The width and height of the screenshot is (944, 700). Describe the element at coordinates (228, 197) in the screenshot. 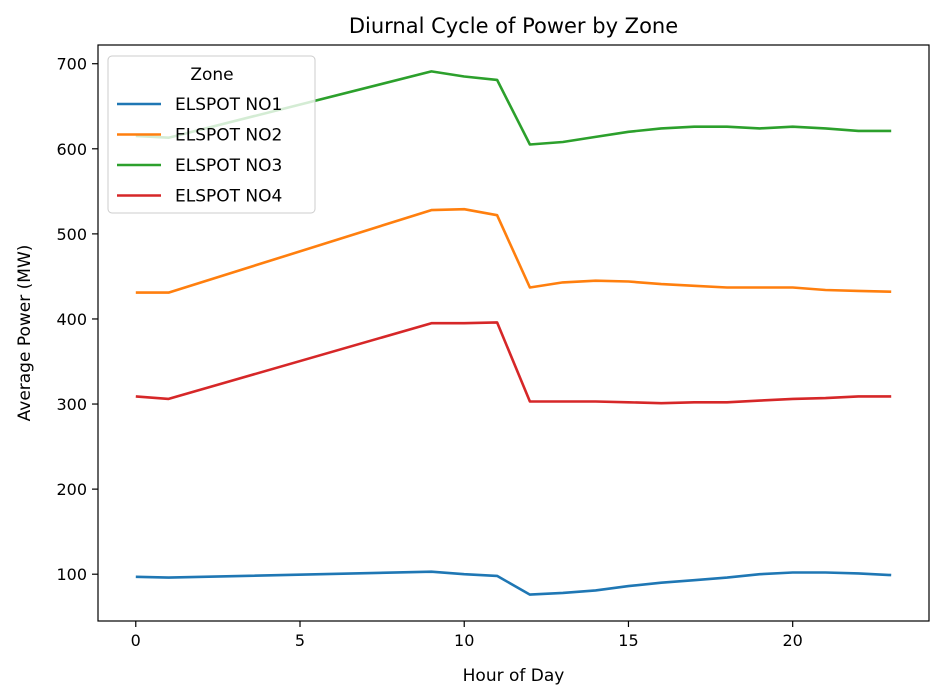

I see `legend-label-elspot-no4: ELSPOT NO4` at that location.